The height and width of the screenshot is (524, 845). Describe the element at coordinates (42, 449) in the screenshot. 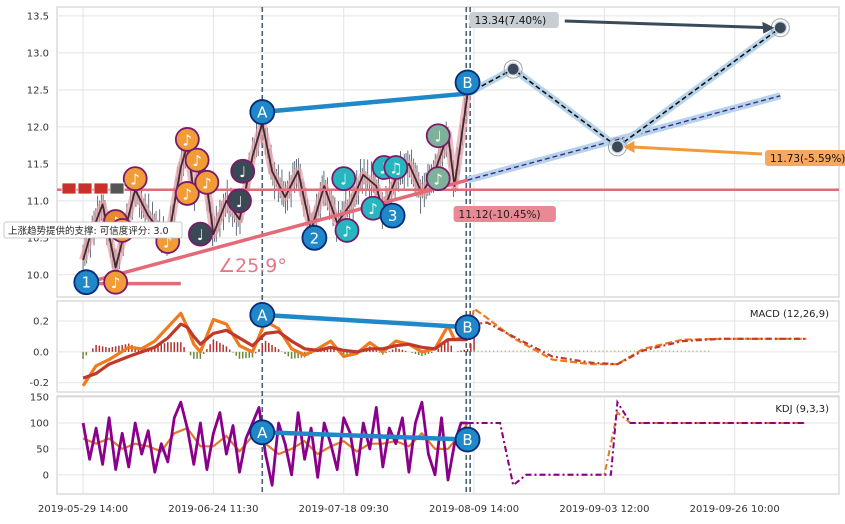

I see `kdj-ytick-label: 50` at that location.